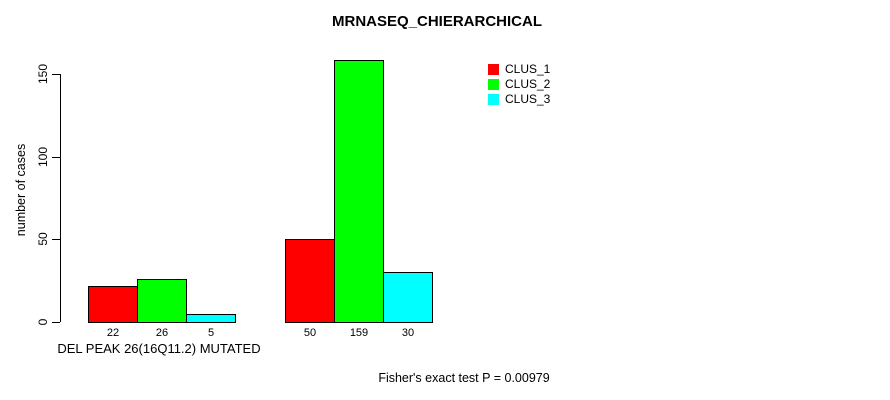 This screenshot has height=400, width=890. I want to click on bar-clus_2-group2, so click(359, 191).